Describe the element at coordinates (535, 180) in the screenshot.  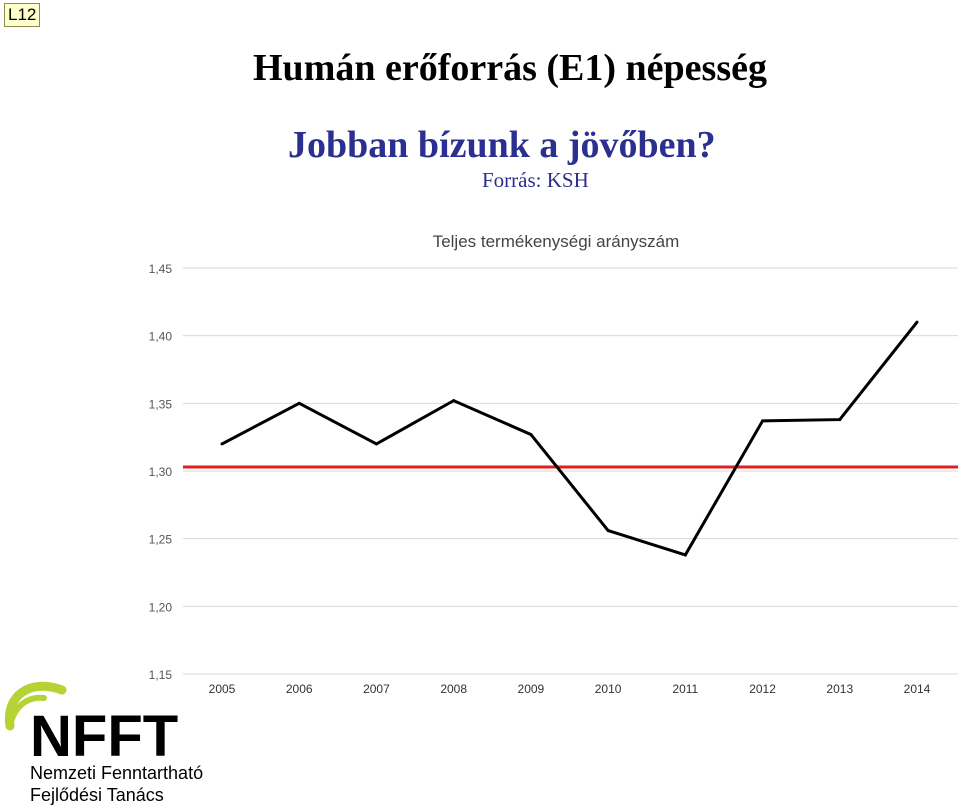
I see `source-note: Forrás: KSH` at that location.